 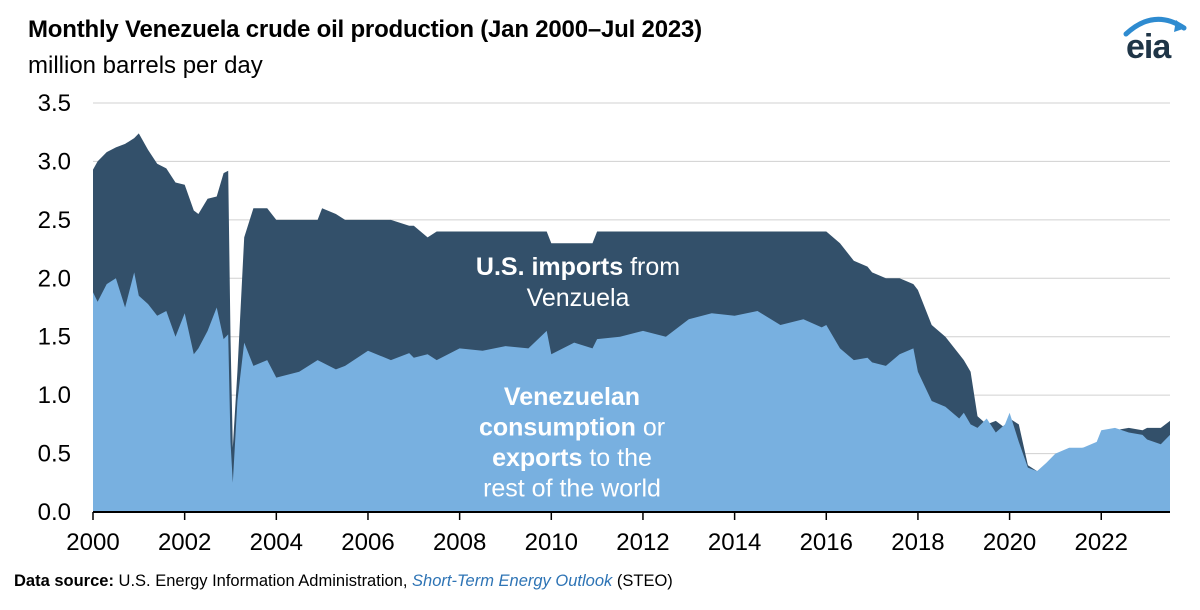 What do you see at coordinates (557, 428) in the screenshot?
I see `annotation-segment: consumption` at bounding box center [557, 428].